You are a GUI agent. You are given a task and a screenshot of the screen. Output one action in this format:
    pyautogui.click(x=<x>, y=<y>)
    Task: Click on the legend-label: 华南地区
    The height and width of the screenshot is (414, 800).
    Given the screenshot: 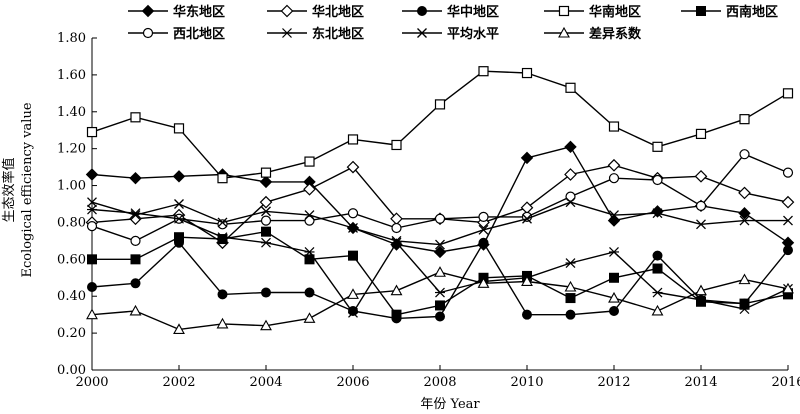 What is the action you would take?
    pyautogui.click(x=615, y=12)
    